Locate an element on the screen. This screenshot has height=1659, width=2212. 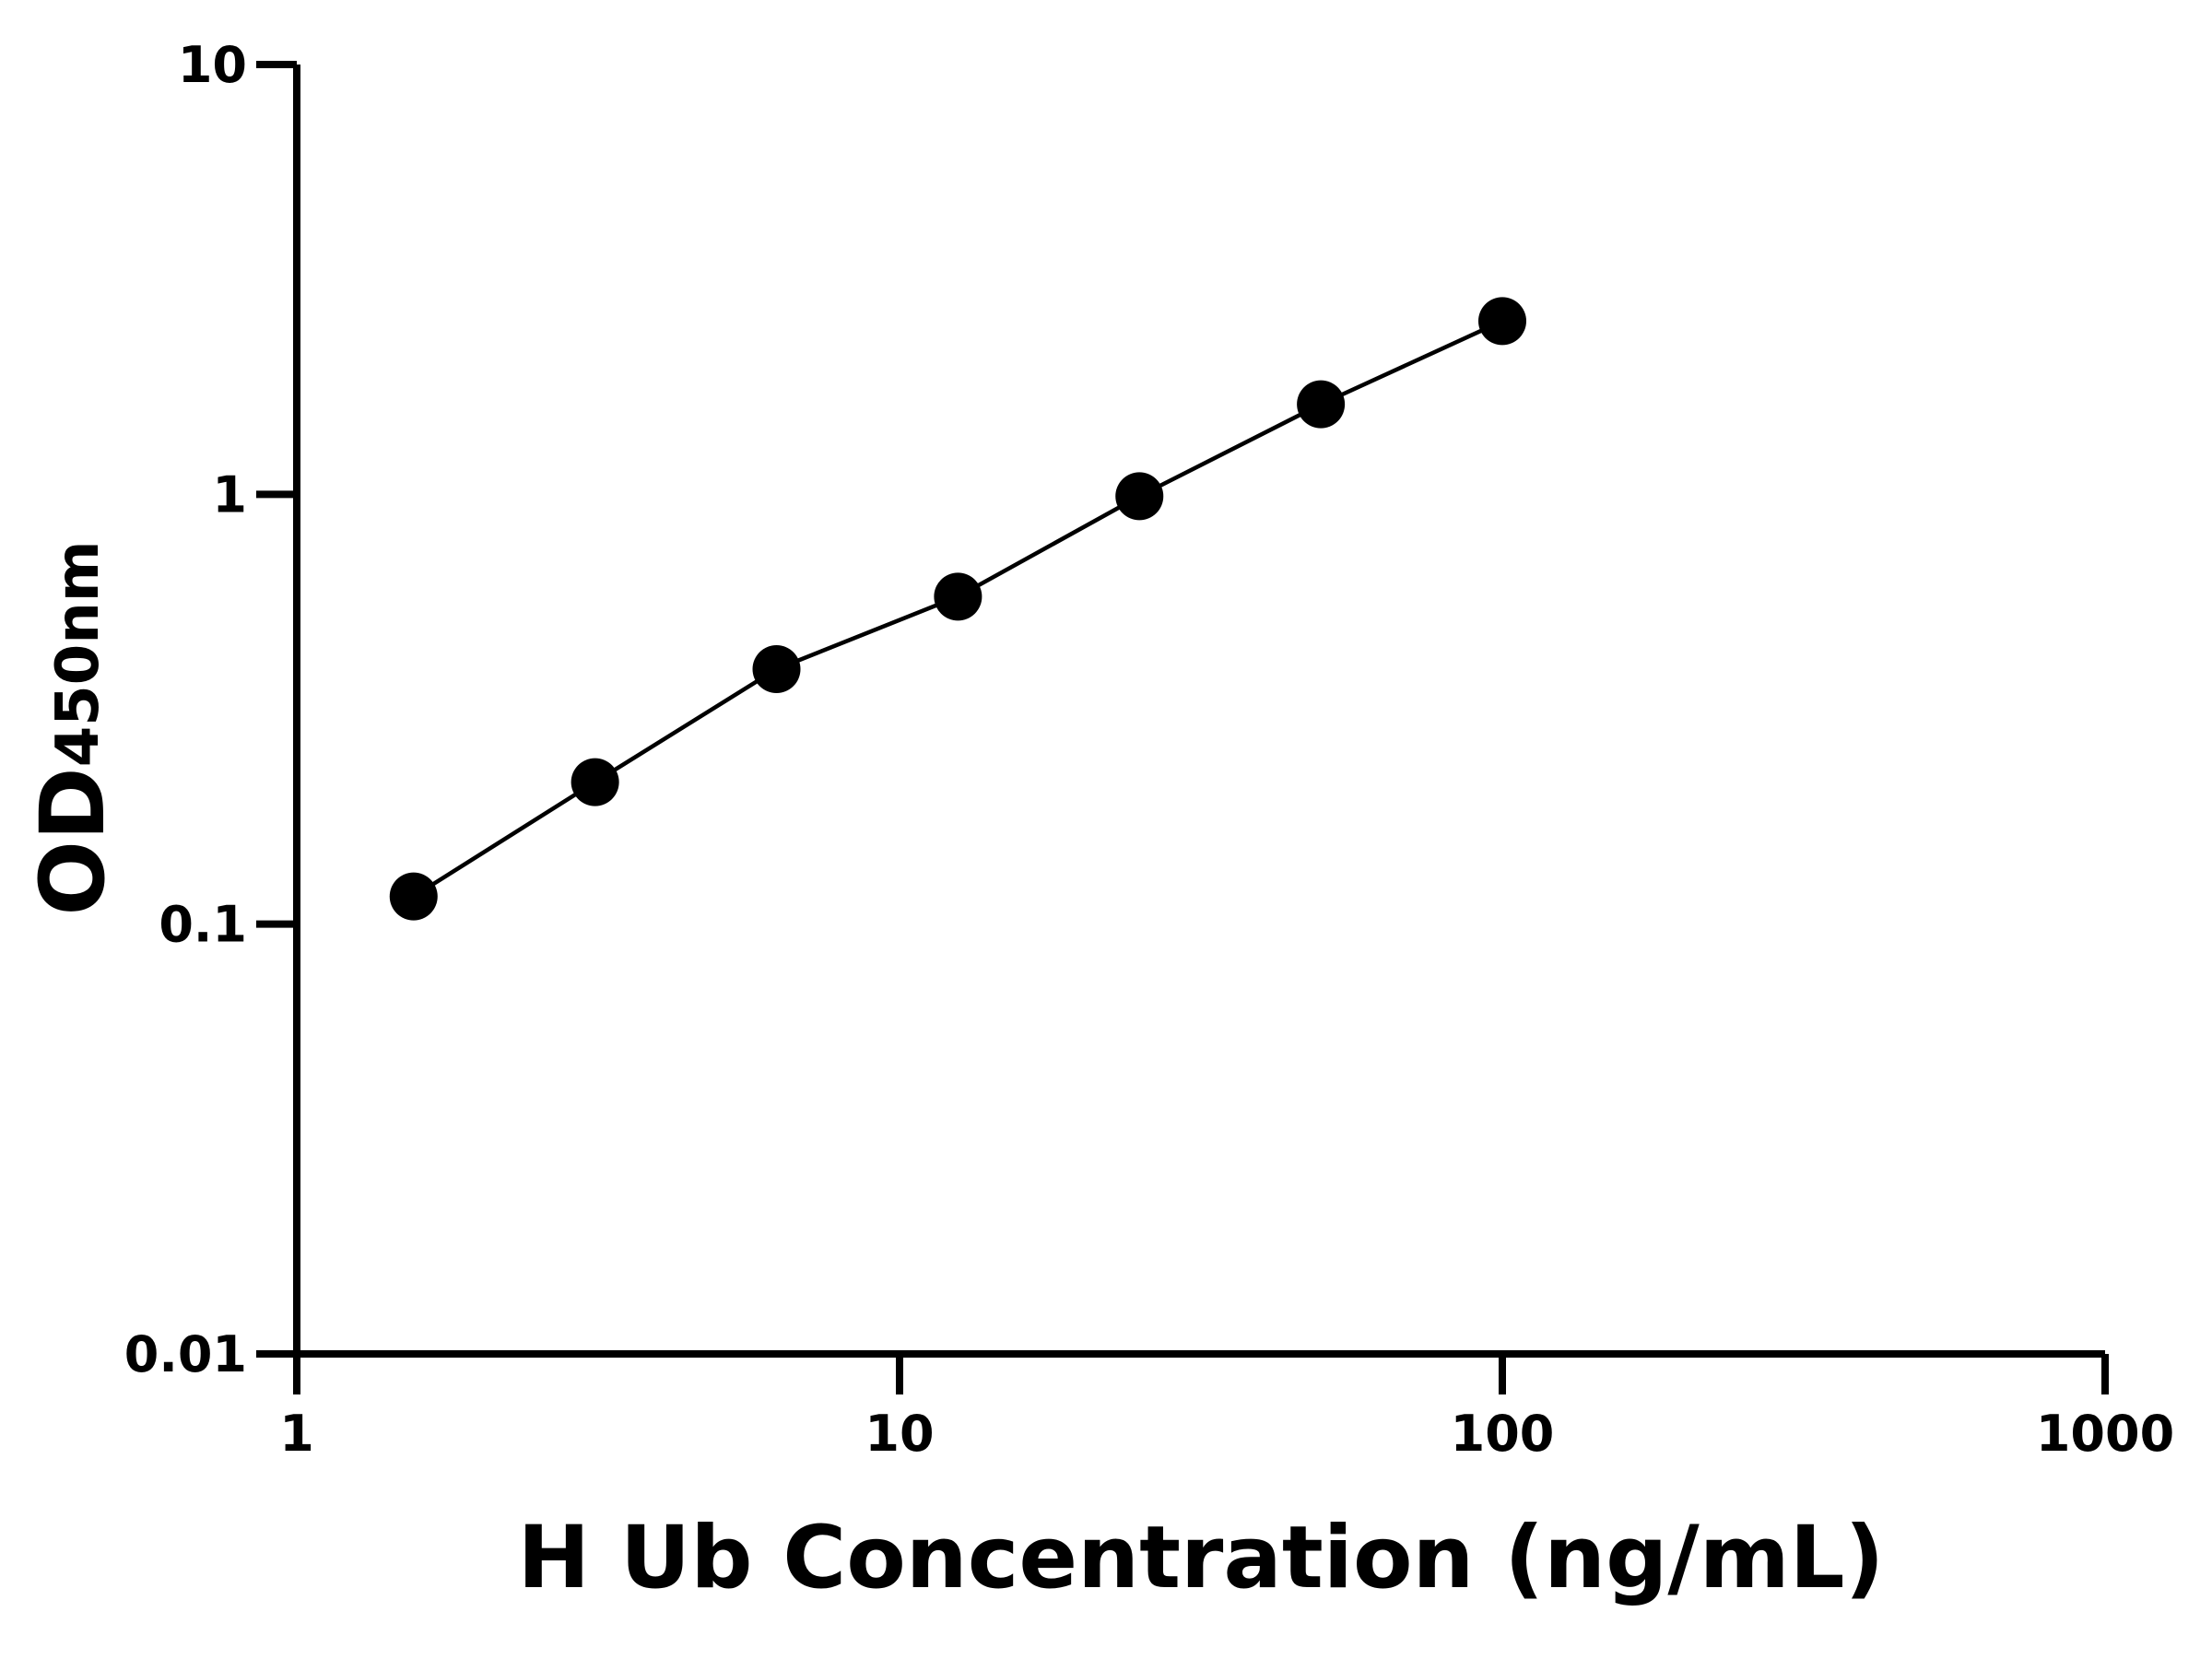
y-axis-label-main: OD is located at coordinates (72, 841).